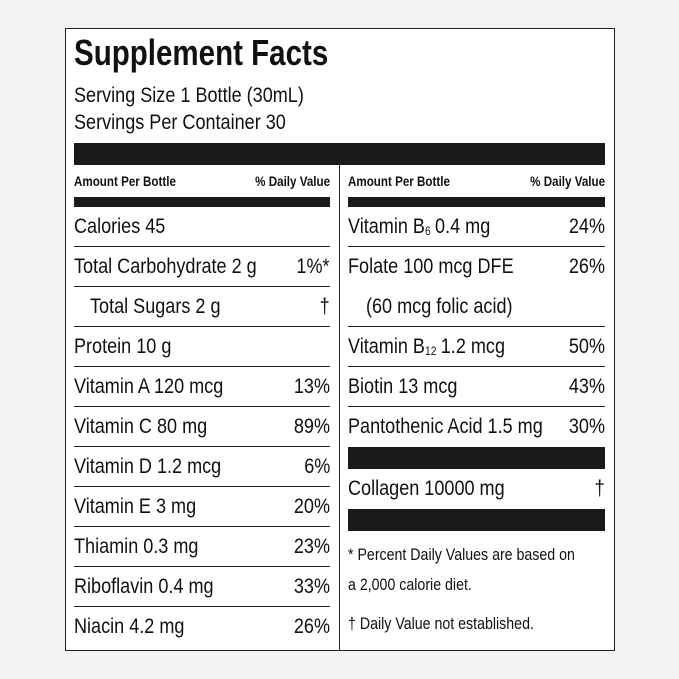  I want to click on daily-value-text: 6%, so click(316, 466).